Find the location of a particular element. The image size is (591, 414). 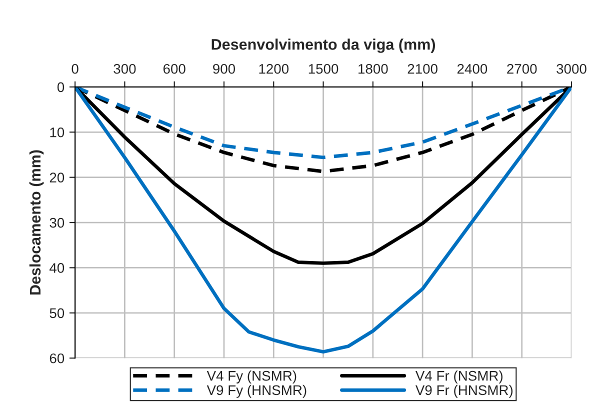

x-tick-label: 0 is located at coordinates (75, 69).